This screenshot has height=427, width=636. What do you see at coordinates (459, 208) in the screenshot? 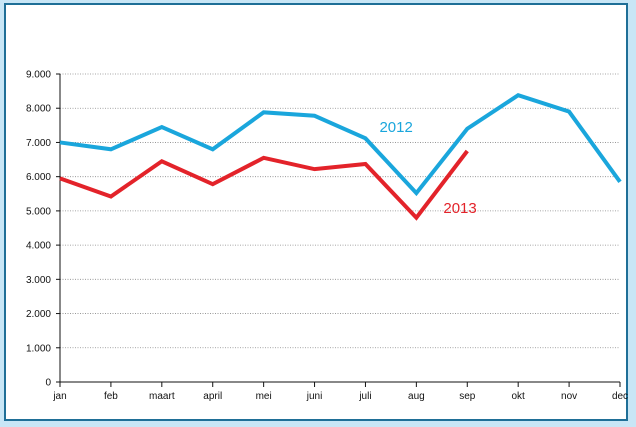
I see `series-label-2013: 2013` at bounding box center [459, 208].